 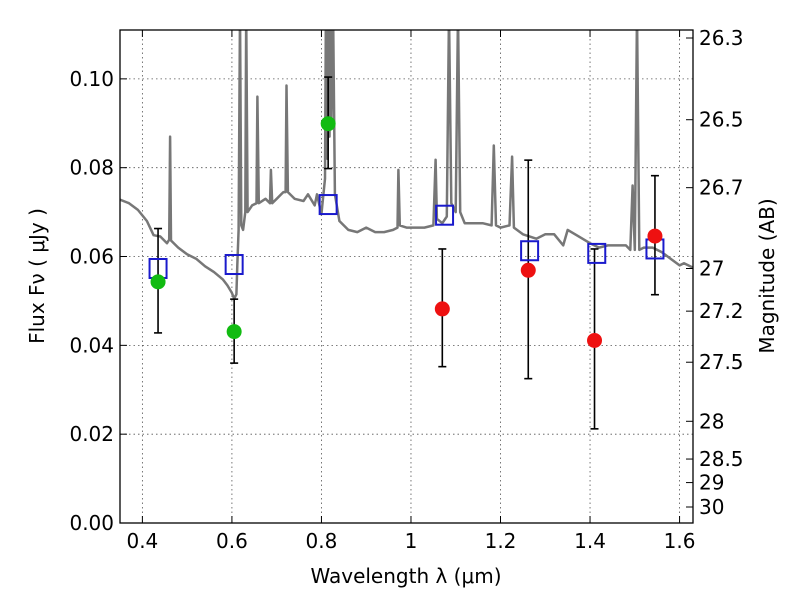 What do you see at coordinates (91, 523) in the screenshot?
I see `y-tick-label: 0.00` at bounding box center [91, 523].